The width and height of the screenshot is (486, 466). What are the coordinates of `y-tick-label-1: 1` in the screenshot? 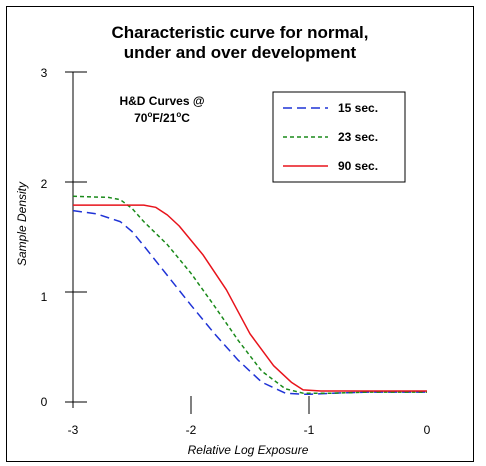 It's located at (44, 297).